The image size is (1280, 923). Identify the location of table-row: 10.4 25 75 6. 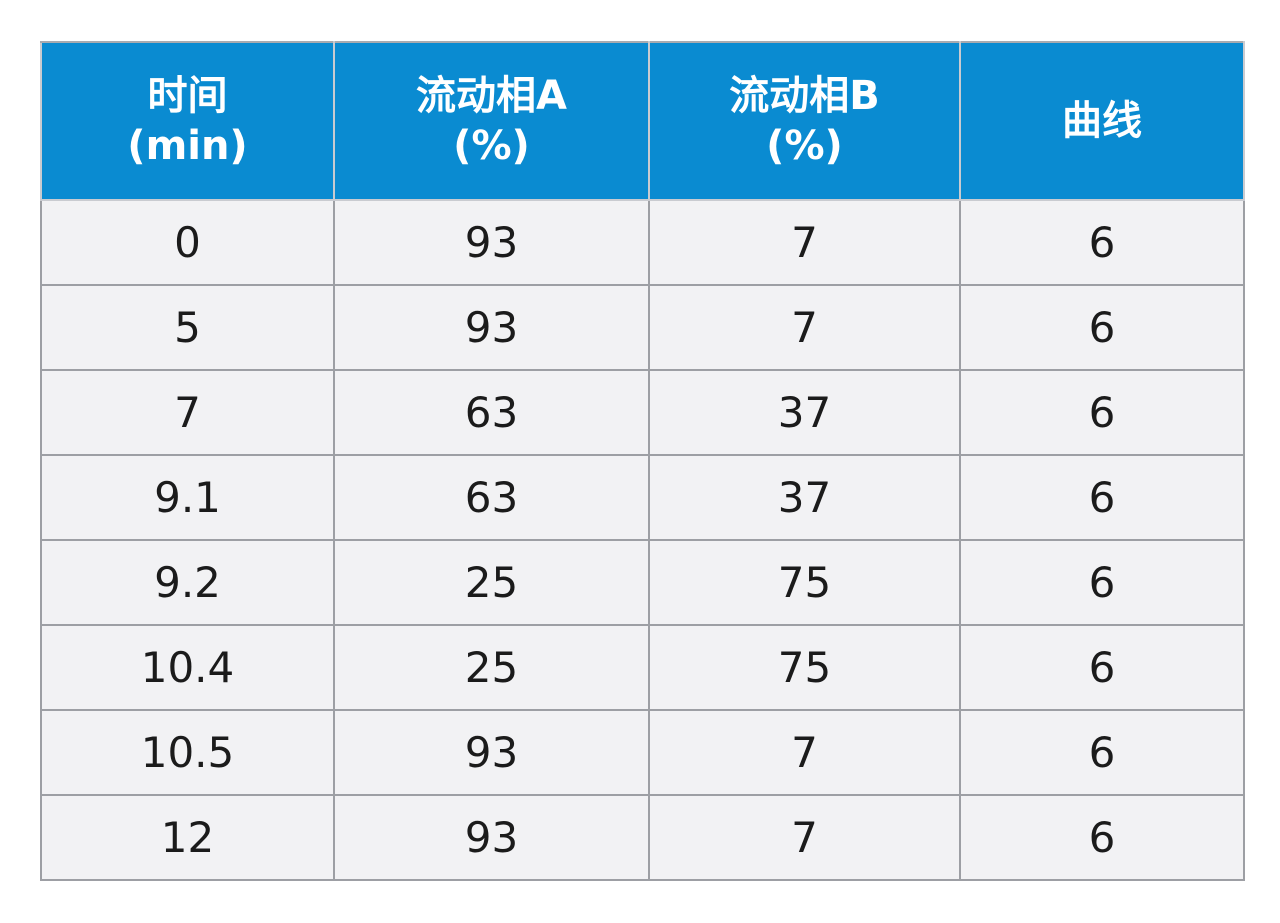
(642, 667).